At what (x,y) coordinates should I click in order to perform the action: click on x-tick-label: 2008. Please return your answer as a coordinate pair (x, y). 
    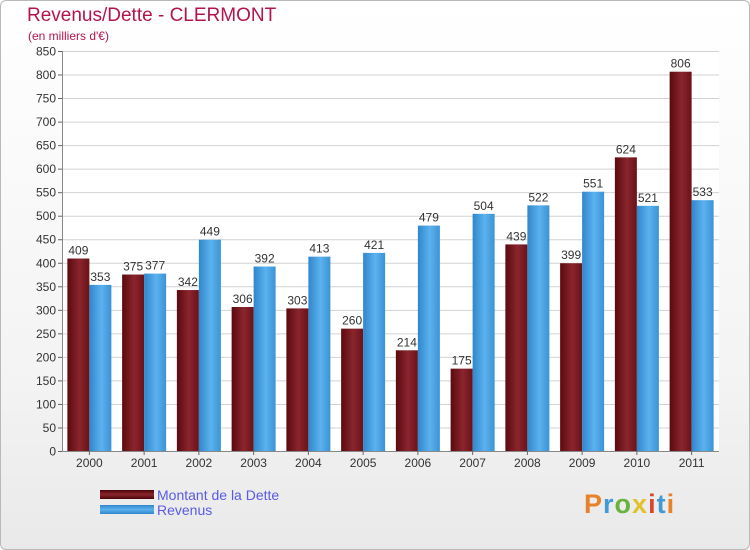
    Looking at the image, I should click on (527, 463).